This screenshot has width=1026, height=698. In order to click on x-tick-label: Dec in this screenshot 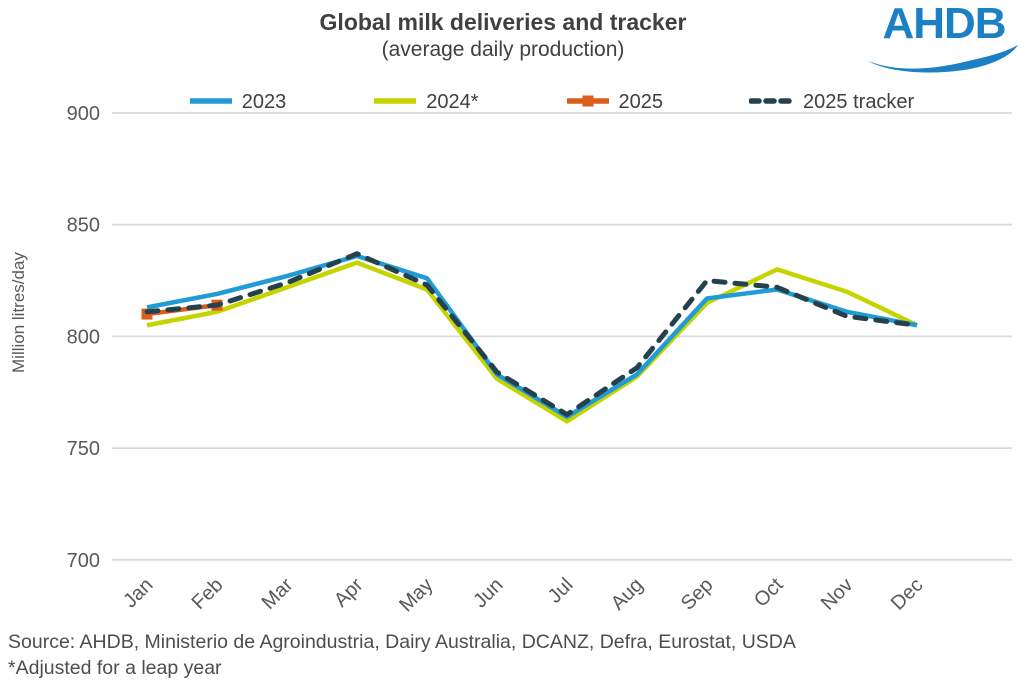, I will do `click(907, 594)`.